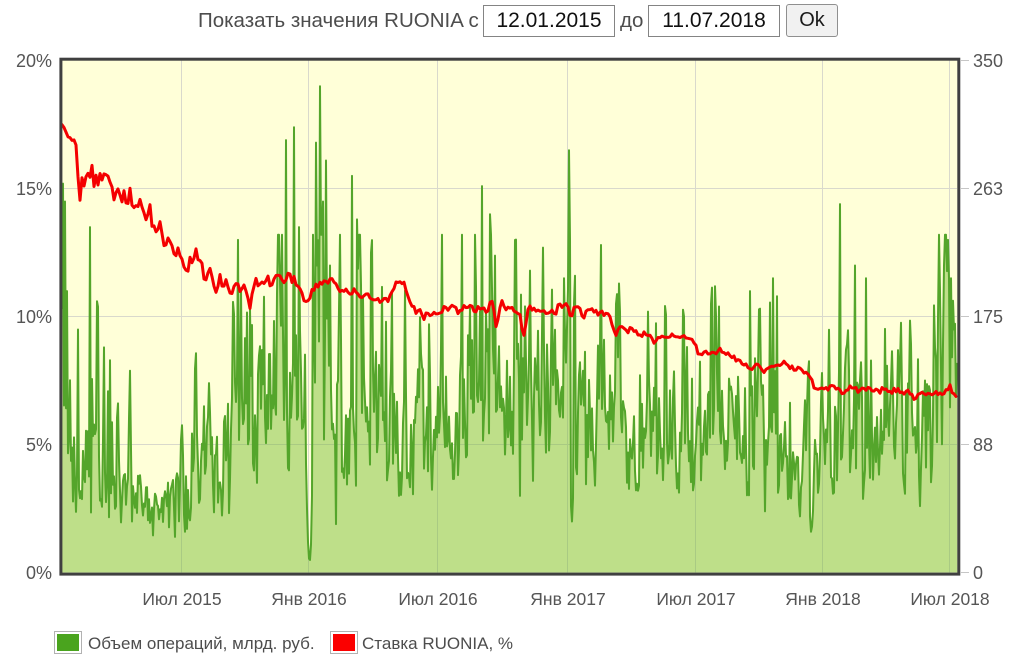 The height and width of the screenshot is (663, 1024). What do you see at coordinates (567, 599) in the screenshot?
I see `svg-text: Янв 2017` at bounding box center [567, 599].